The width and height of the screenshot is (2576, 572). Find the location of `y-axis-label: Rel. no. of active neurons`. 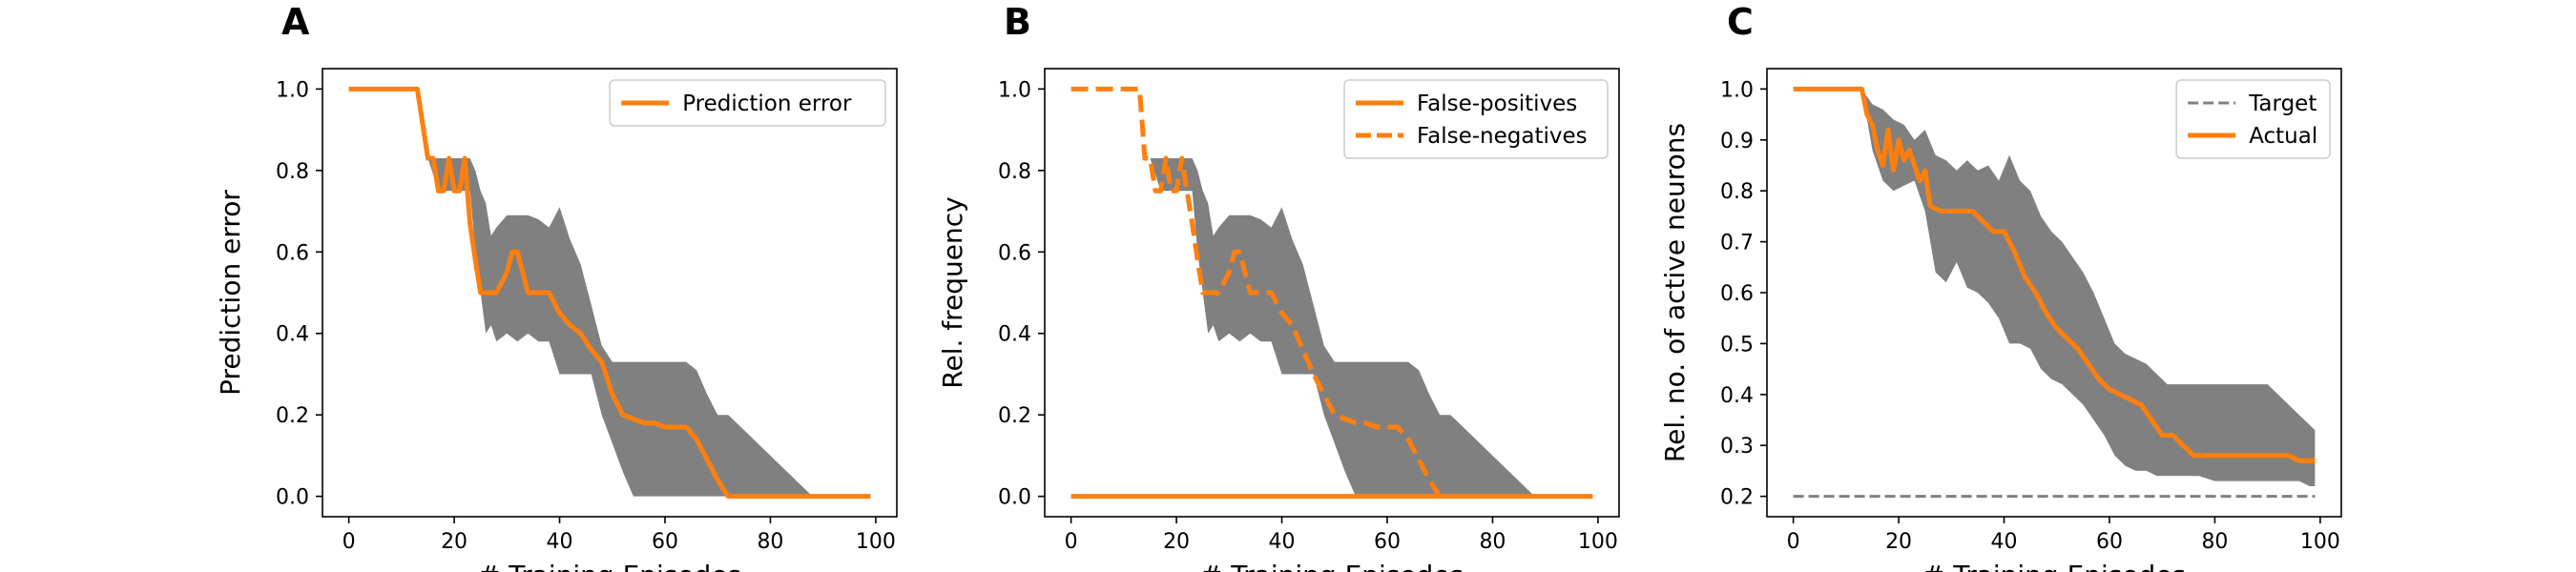

y-axis-label: Rel. no. of active neurons is located at coordinates (1675, 292).